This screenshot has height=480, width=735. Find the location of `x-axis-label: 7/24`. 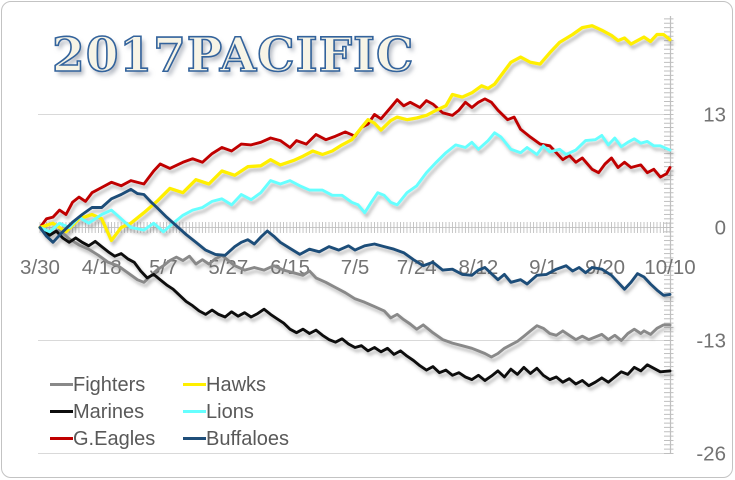

x-axis-label: 7/24 is located at coordinates (417, 267).